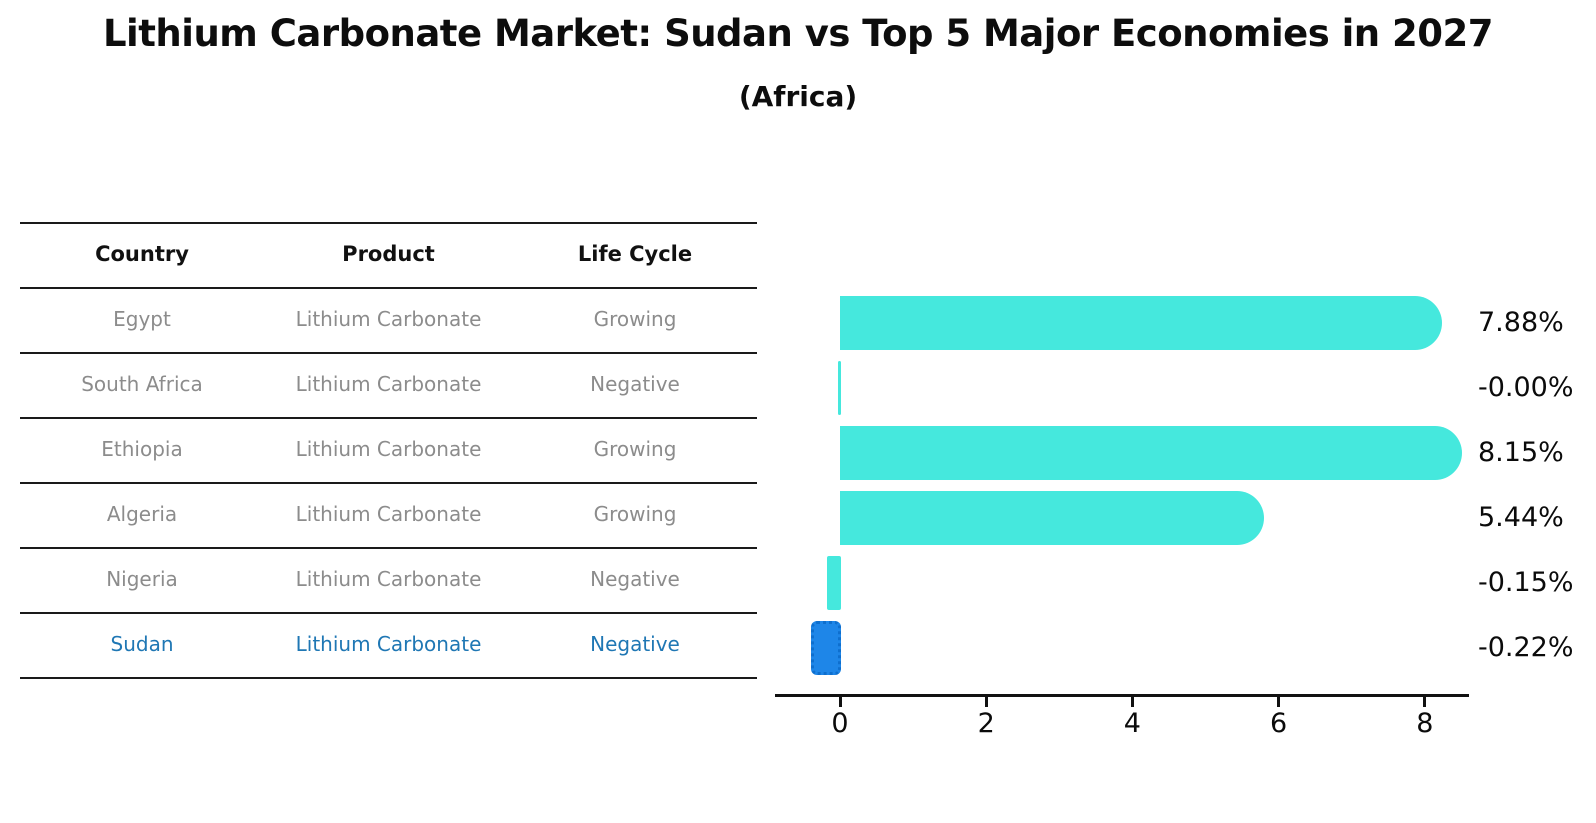 The height and width of the screenshot is (823, 1596). What do you see at coordinates (635, 644) in the screenshot?
I see `table-cell-life_cycle-sudan: Negative` at bounding box center [635, 644].